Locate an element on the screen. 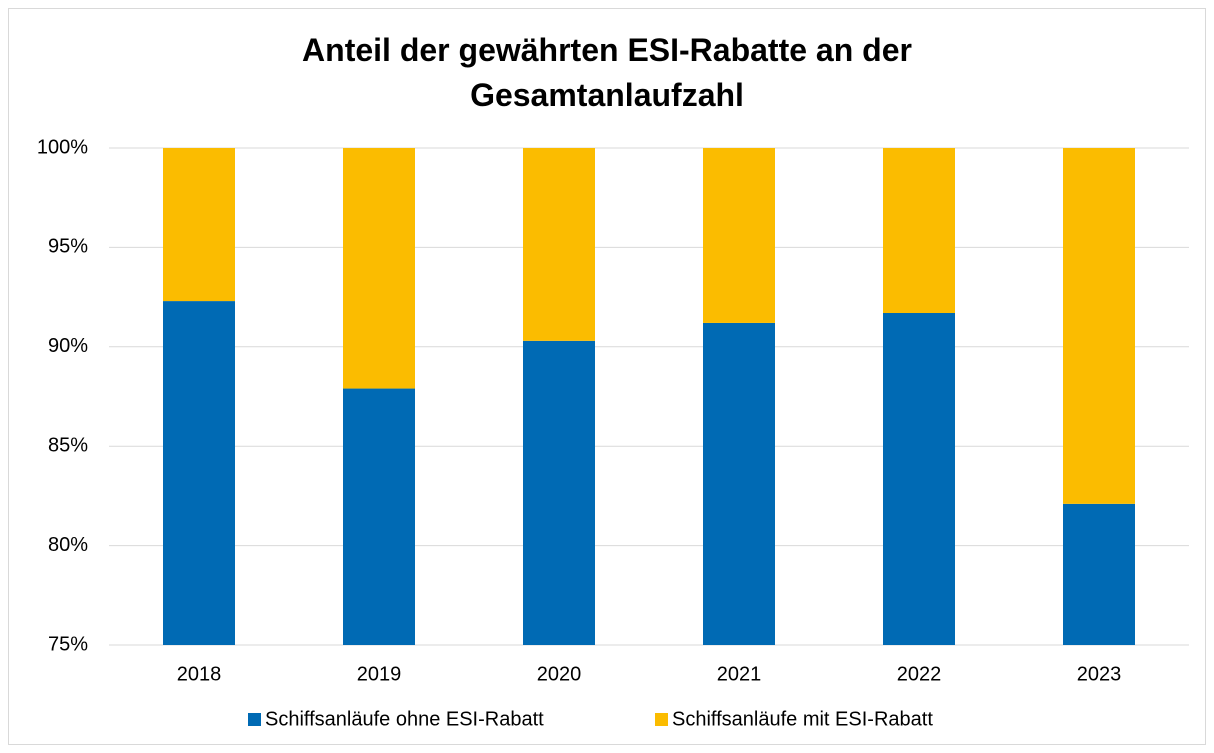 The height and width of the screenshot is (753, 1214). y-tick-label: 90% is located at coordinates (68, 346).